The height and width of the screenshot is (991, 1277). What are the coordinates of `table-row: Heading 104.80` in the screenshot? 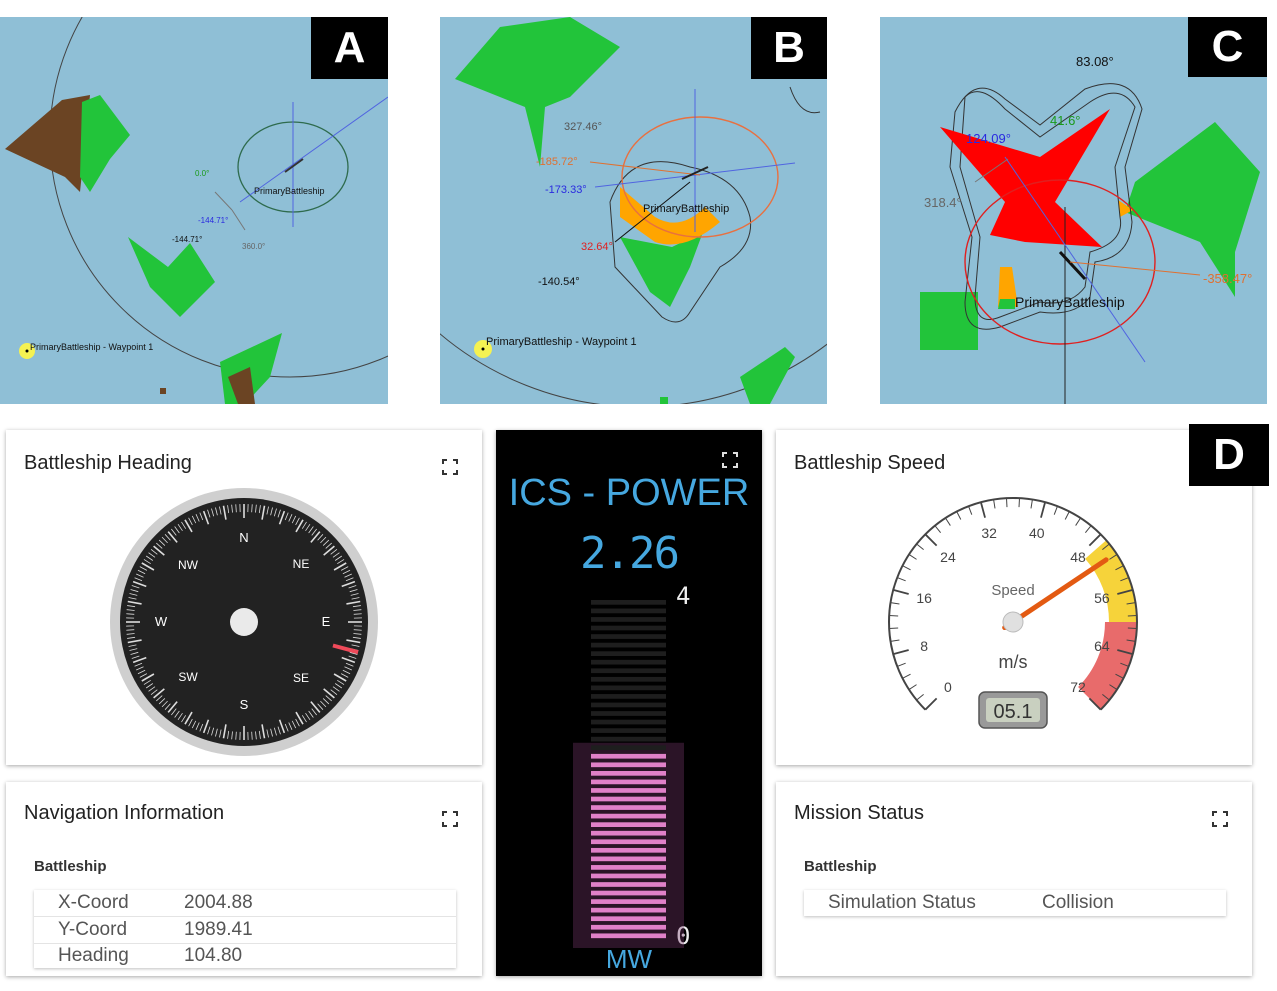 It's located at (245, 956).